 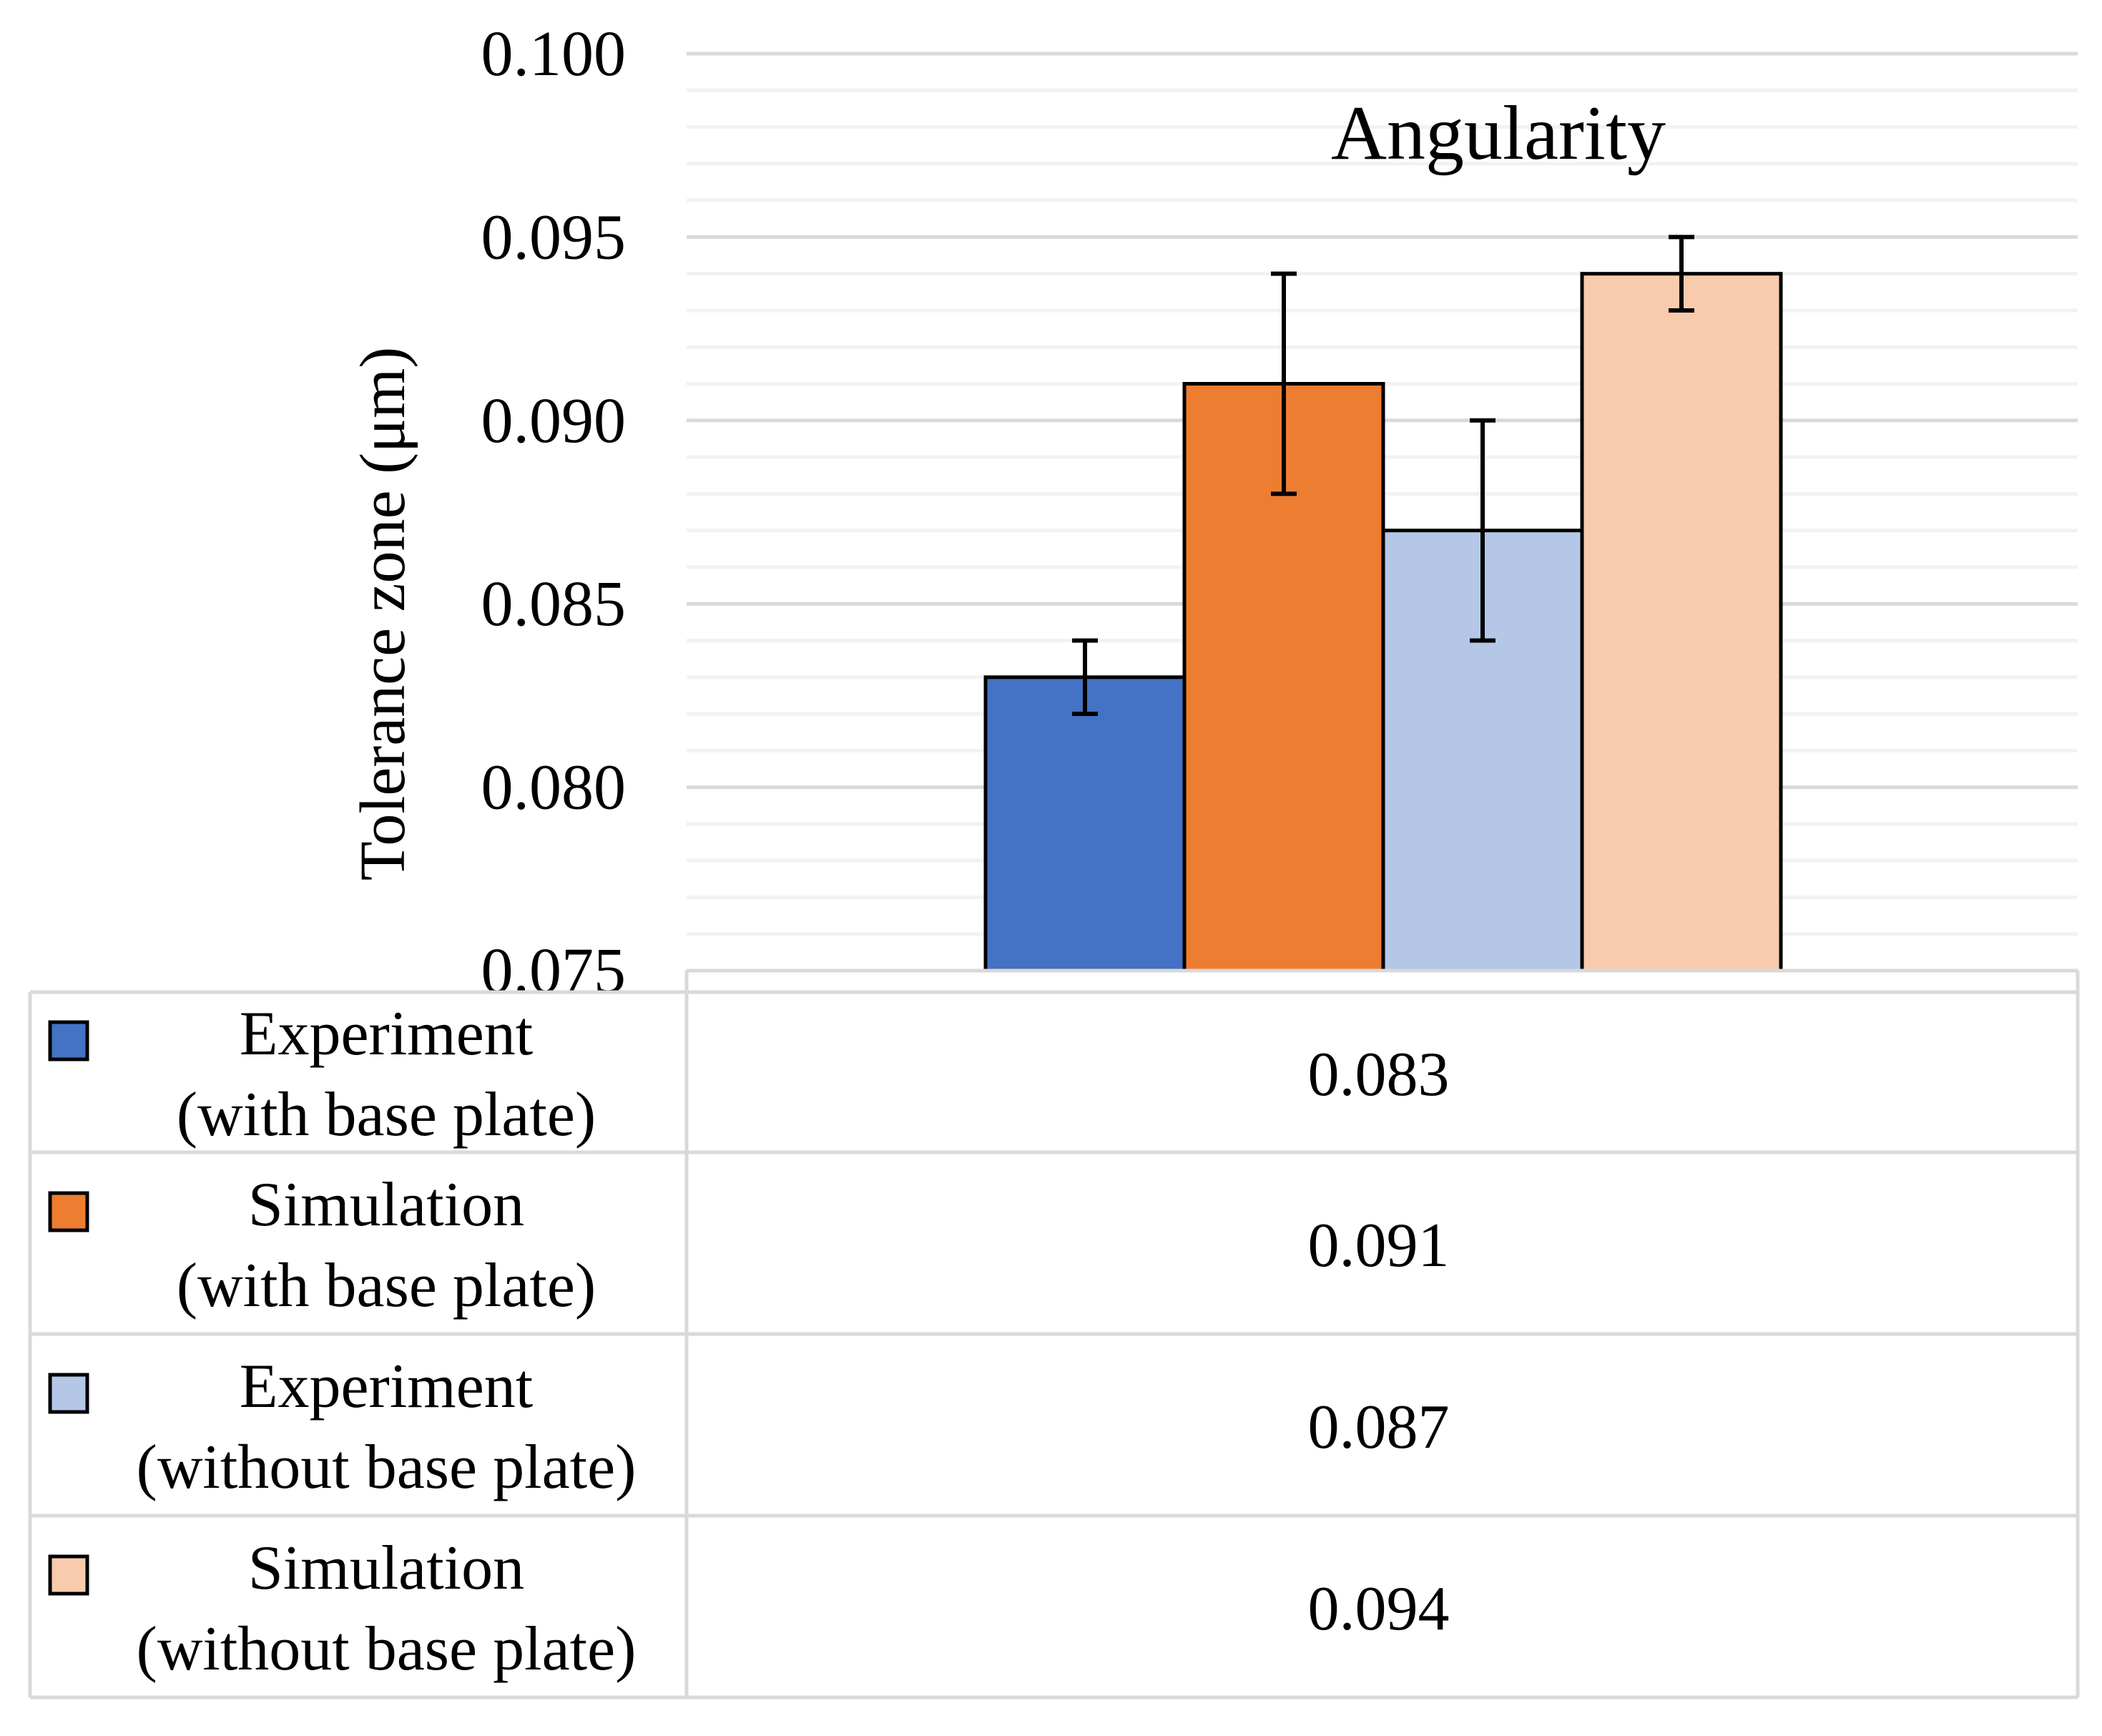 What do you see at coordinates (749, 1609) in the screenshot?
I see `table-row: Simulation (without base plate) 0.094` at bounding box center [749, 1609].